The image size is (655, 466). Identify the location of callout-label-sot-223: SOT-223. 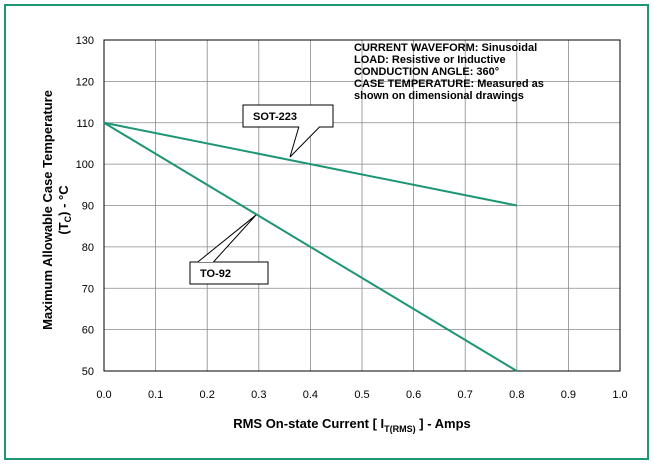
(275, 117).